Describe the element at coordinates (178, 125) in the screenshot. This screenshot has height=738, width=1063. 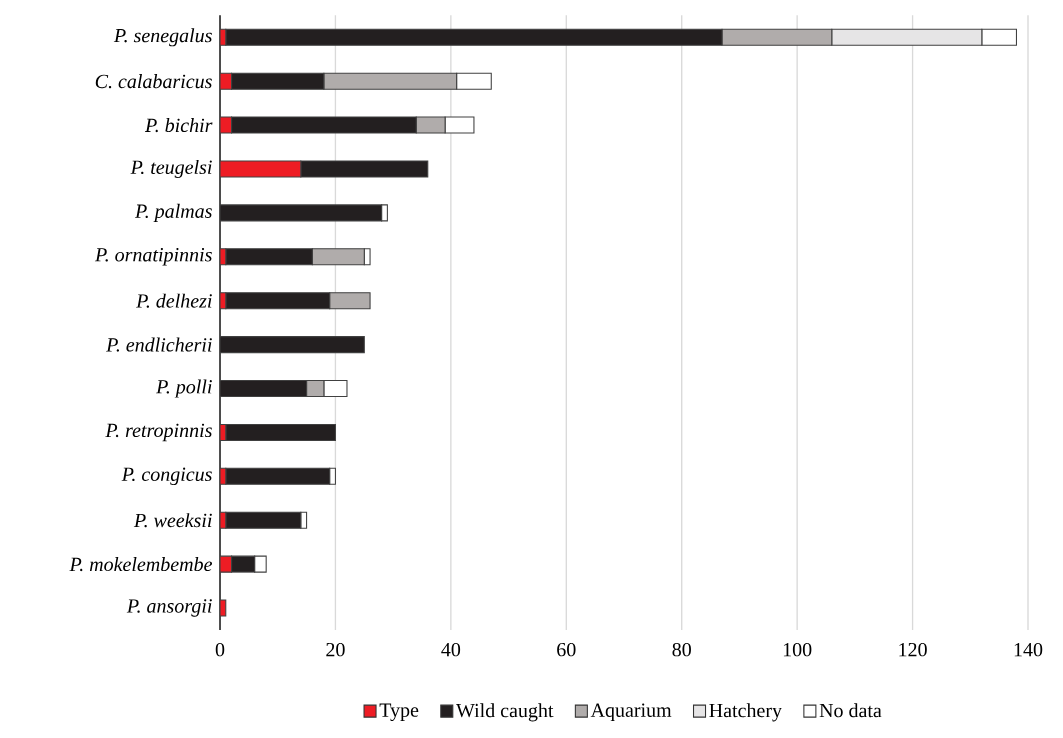
I see `y-tick-label: P. bichir` at that location.